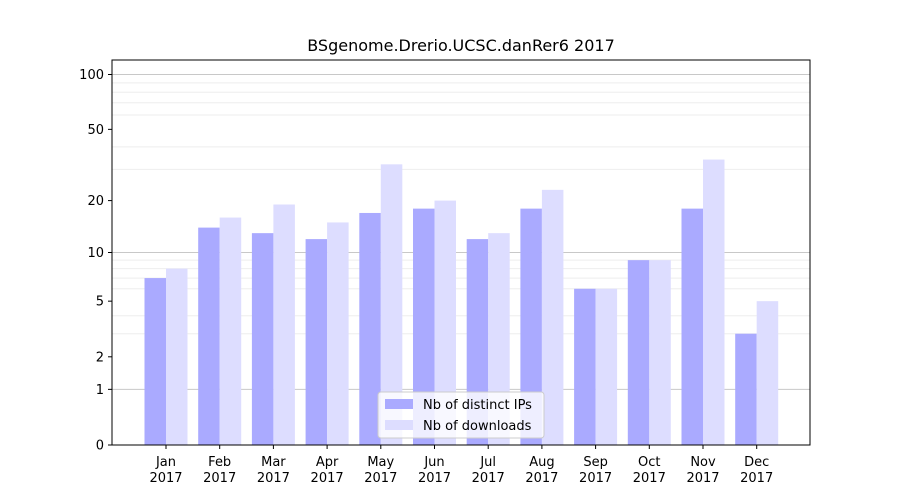 The width and height of the screenshot is (900, 500). I want to click on x-tick-label: Aug 2017, so click(541, 470).